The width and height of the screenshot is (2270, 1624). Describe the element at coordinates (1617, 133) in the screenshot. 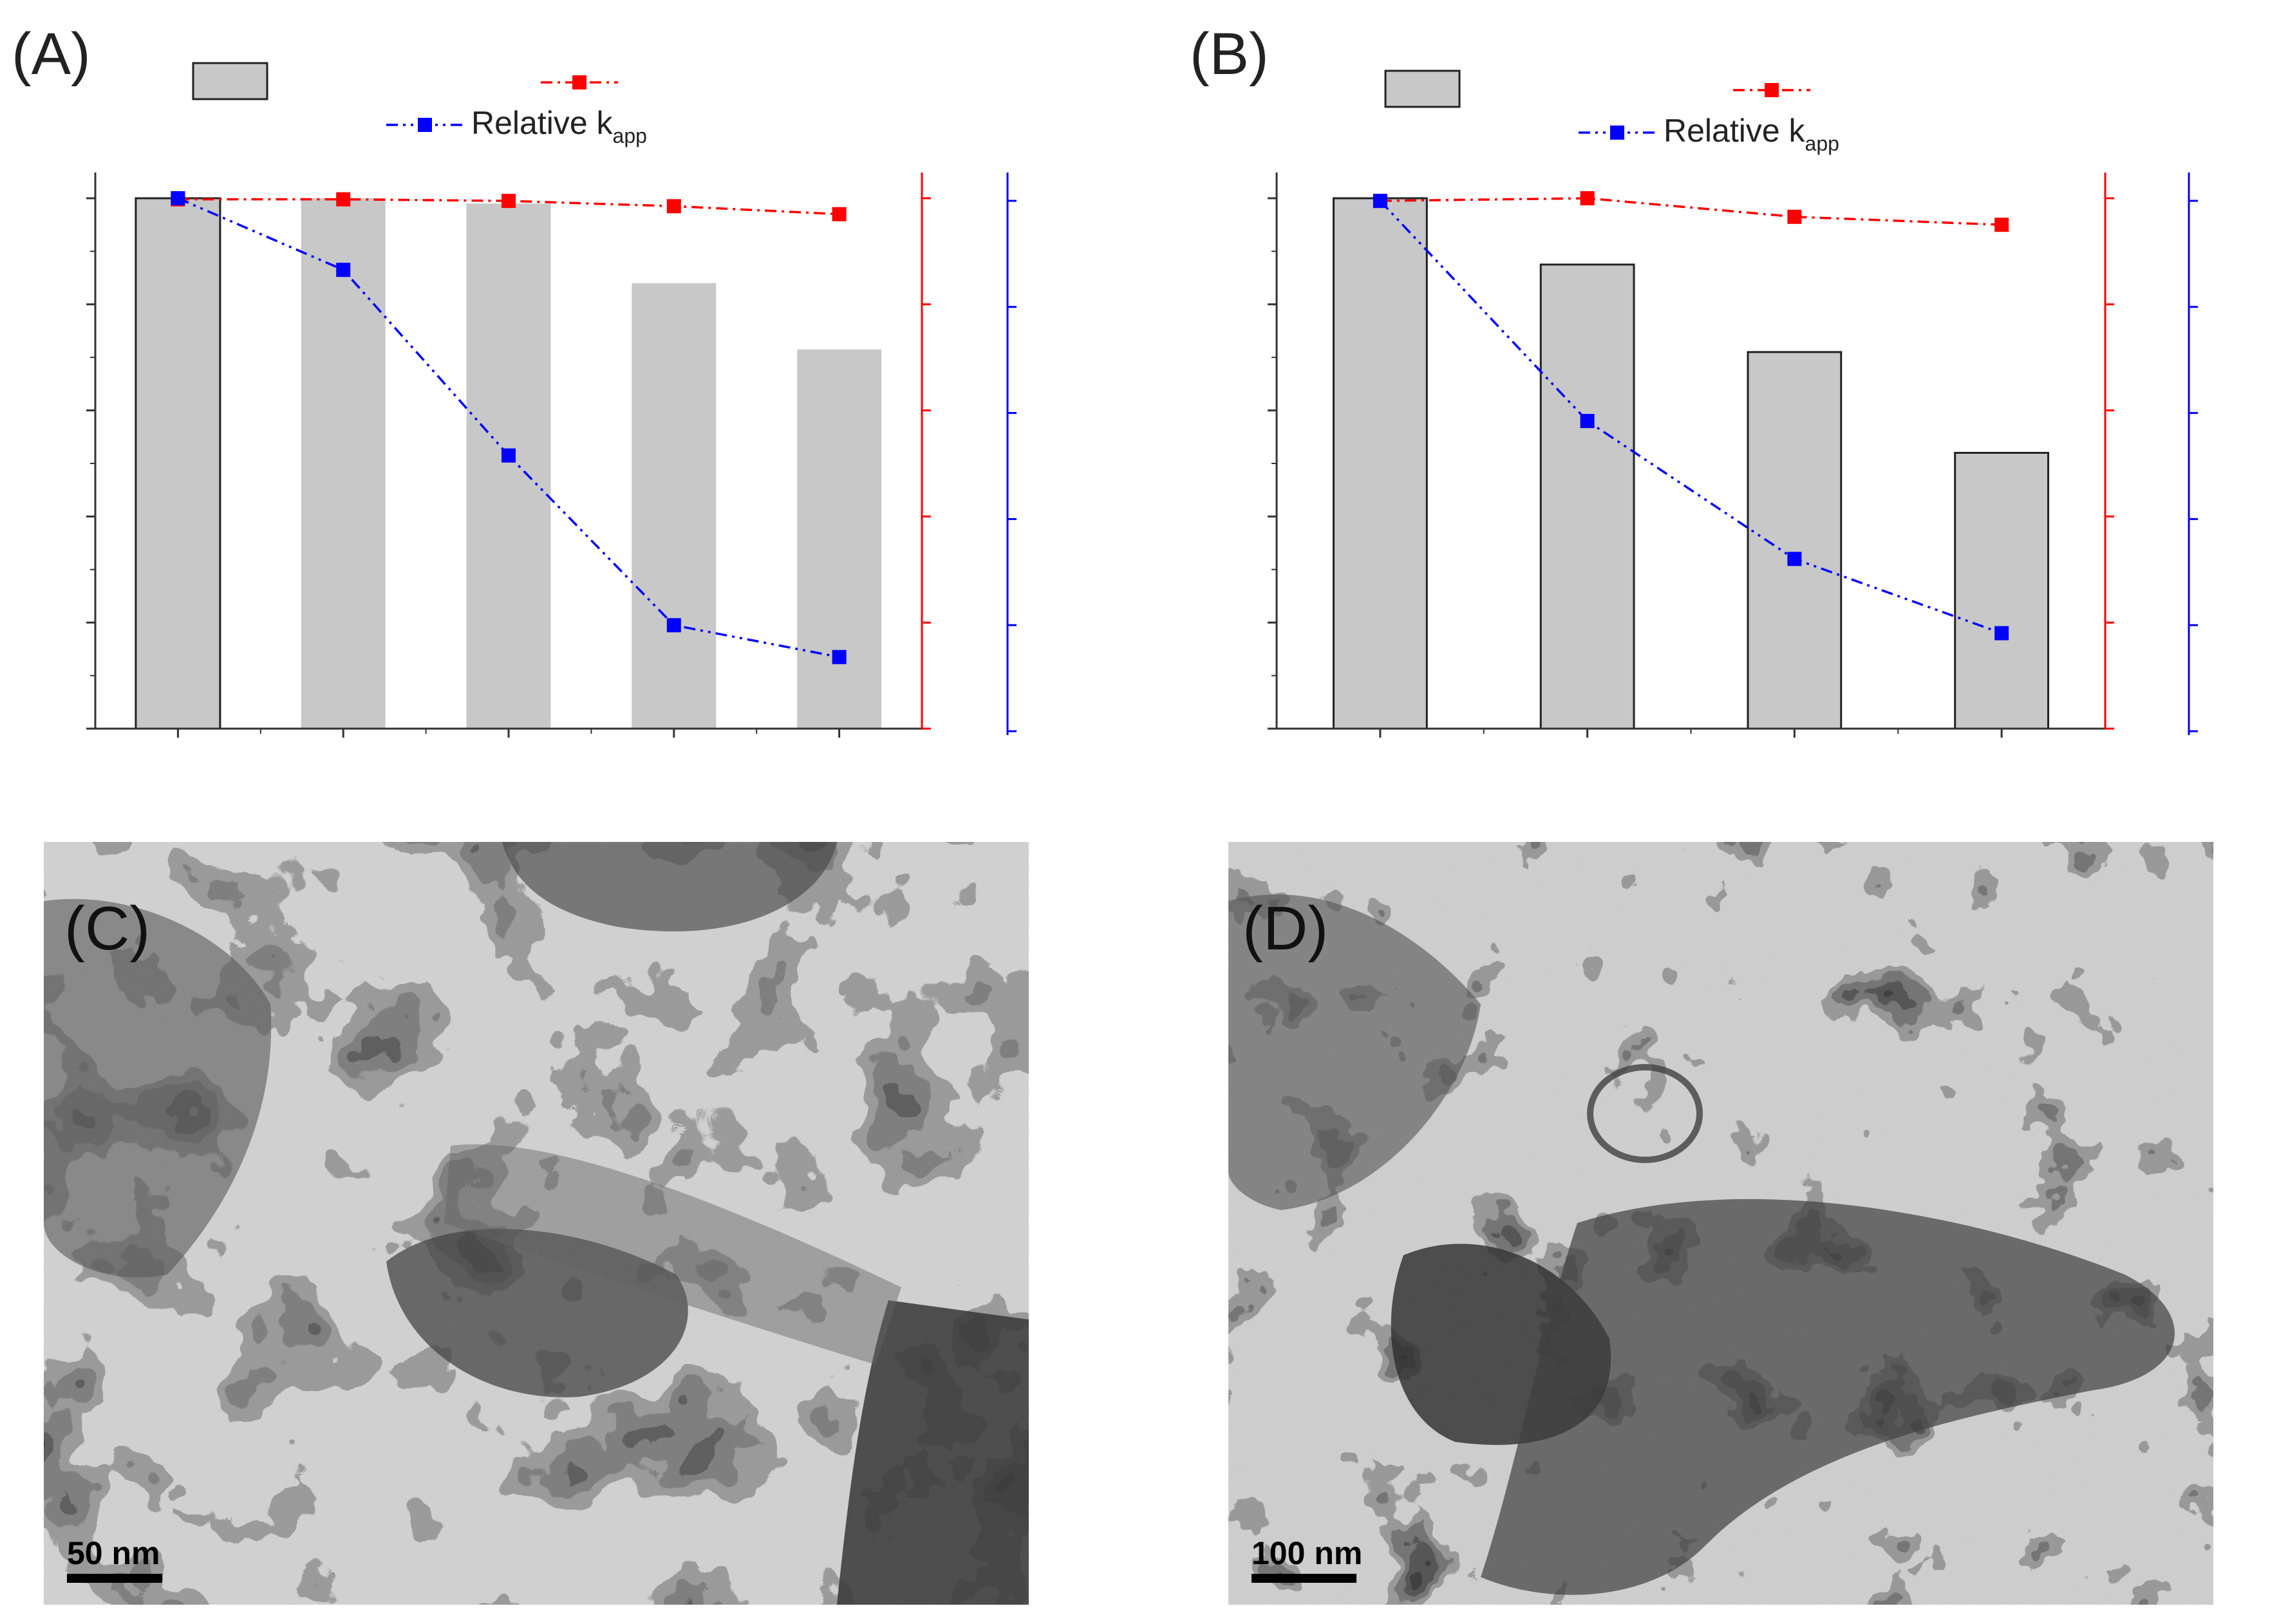

I see `chart-b-legend-blue-marker` at that location.